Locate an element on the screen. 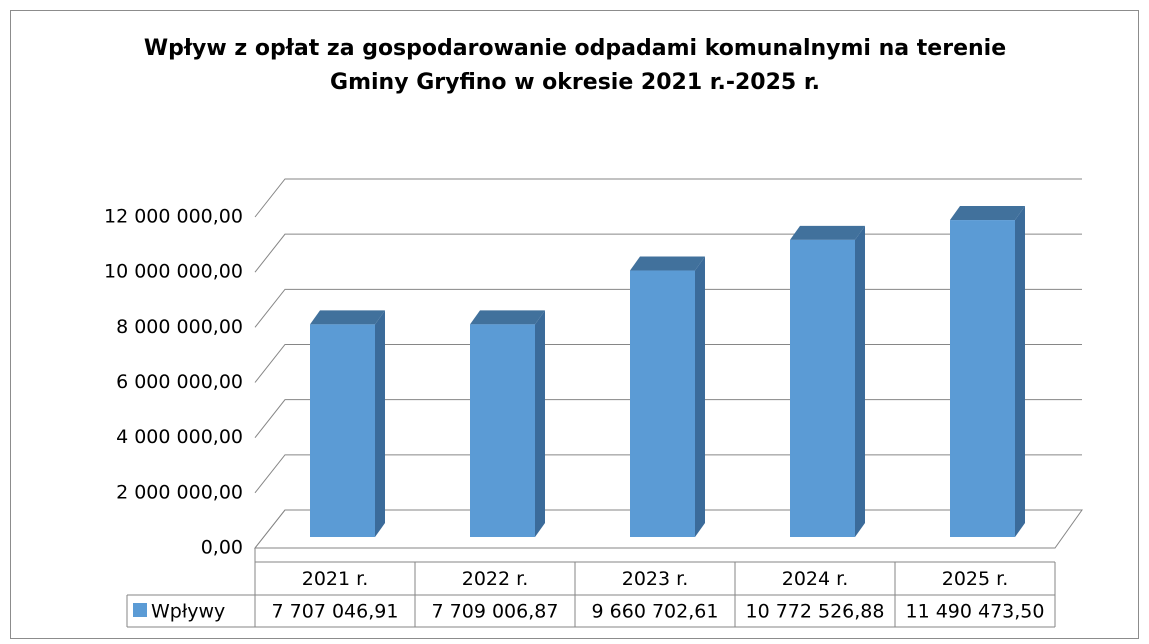 Image resolution: width=1149 pixels, height=644 pixels. data-table-value: 10 772 526,88 is located at coordinates (814, 612).